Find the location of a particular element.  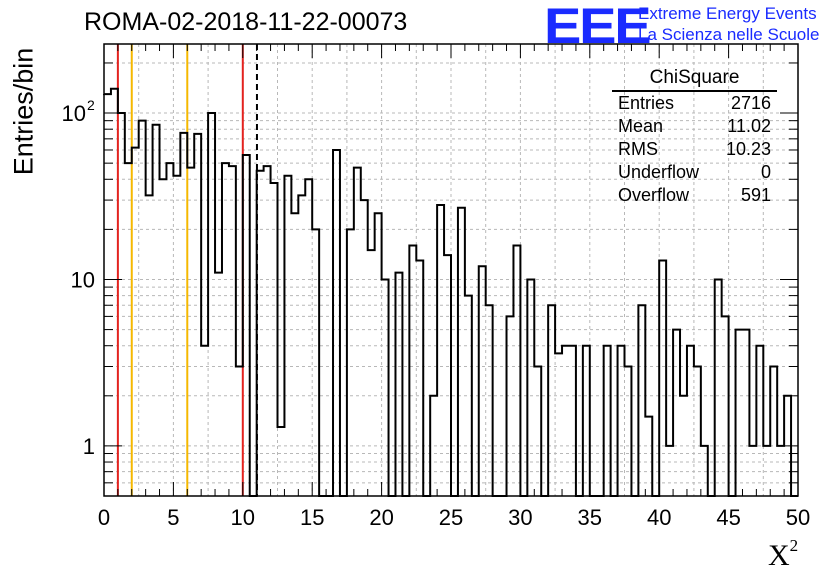

stats-label: Entries is located at coordinates (646, 103).